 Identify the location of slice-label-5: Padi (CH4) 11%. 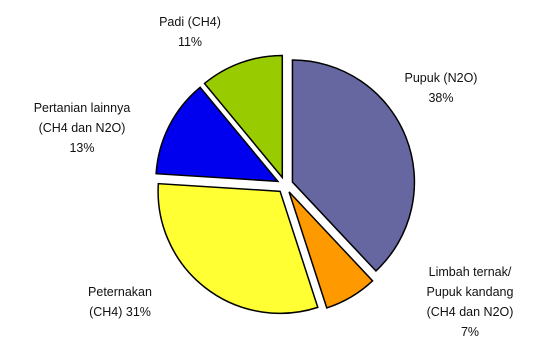
(190, 32).